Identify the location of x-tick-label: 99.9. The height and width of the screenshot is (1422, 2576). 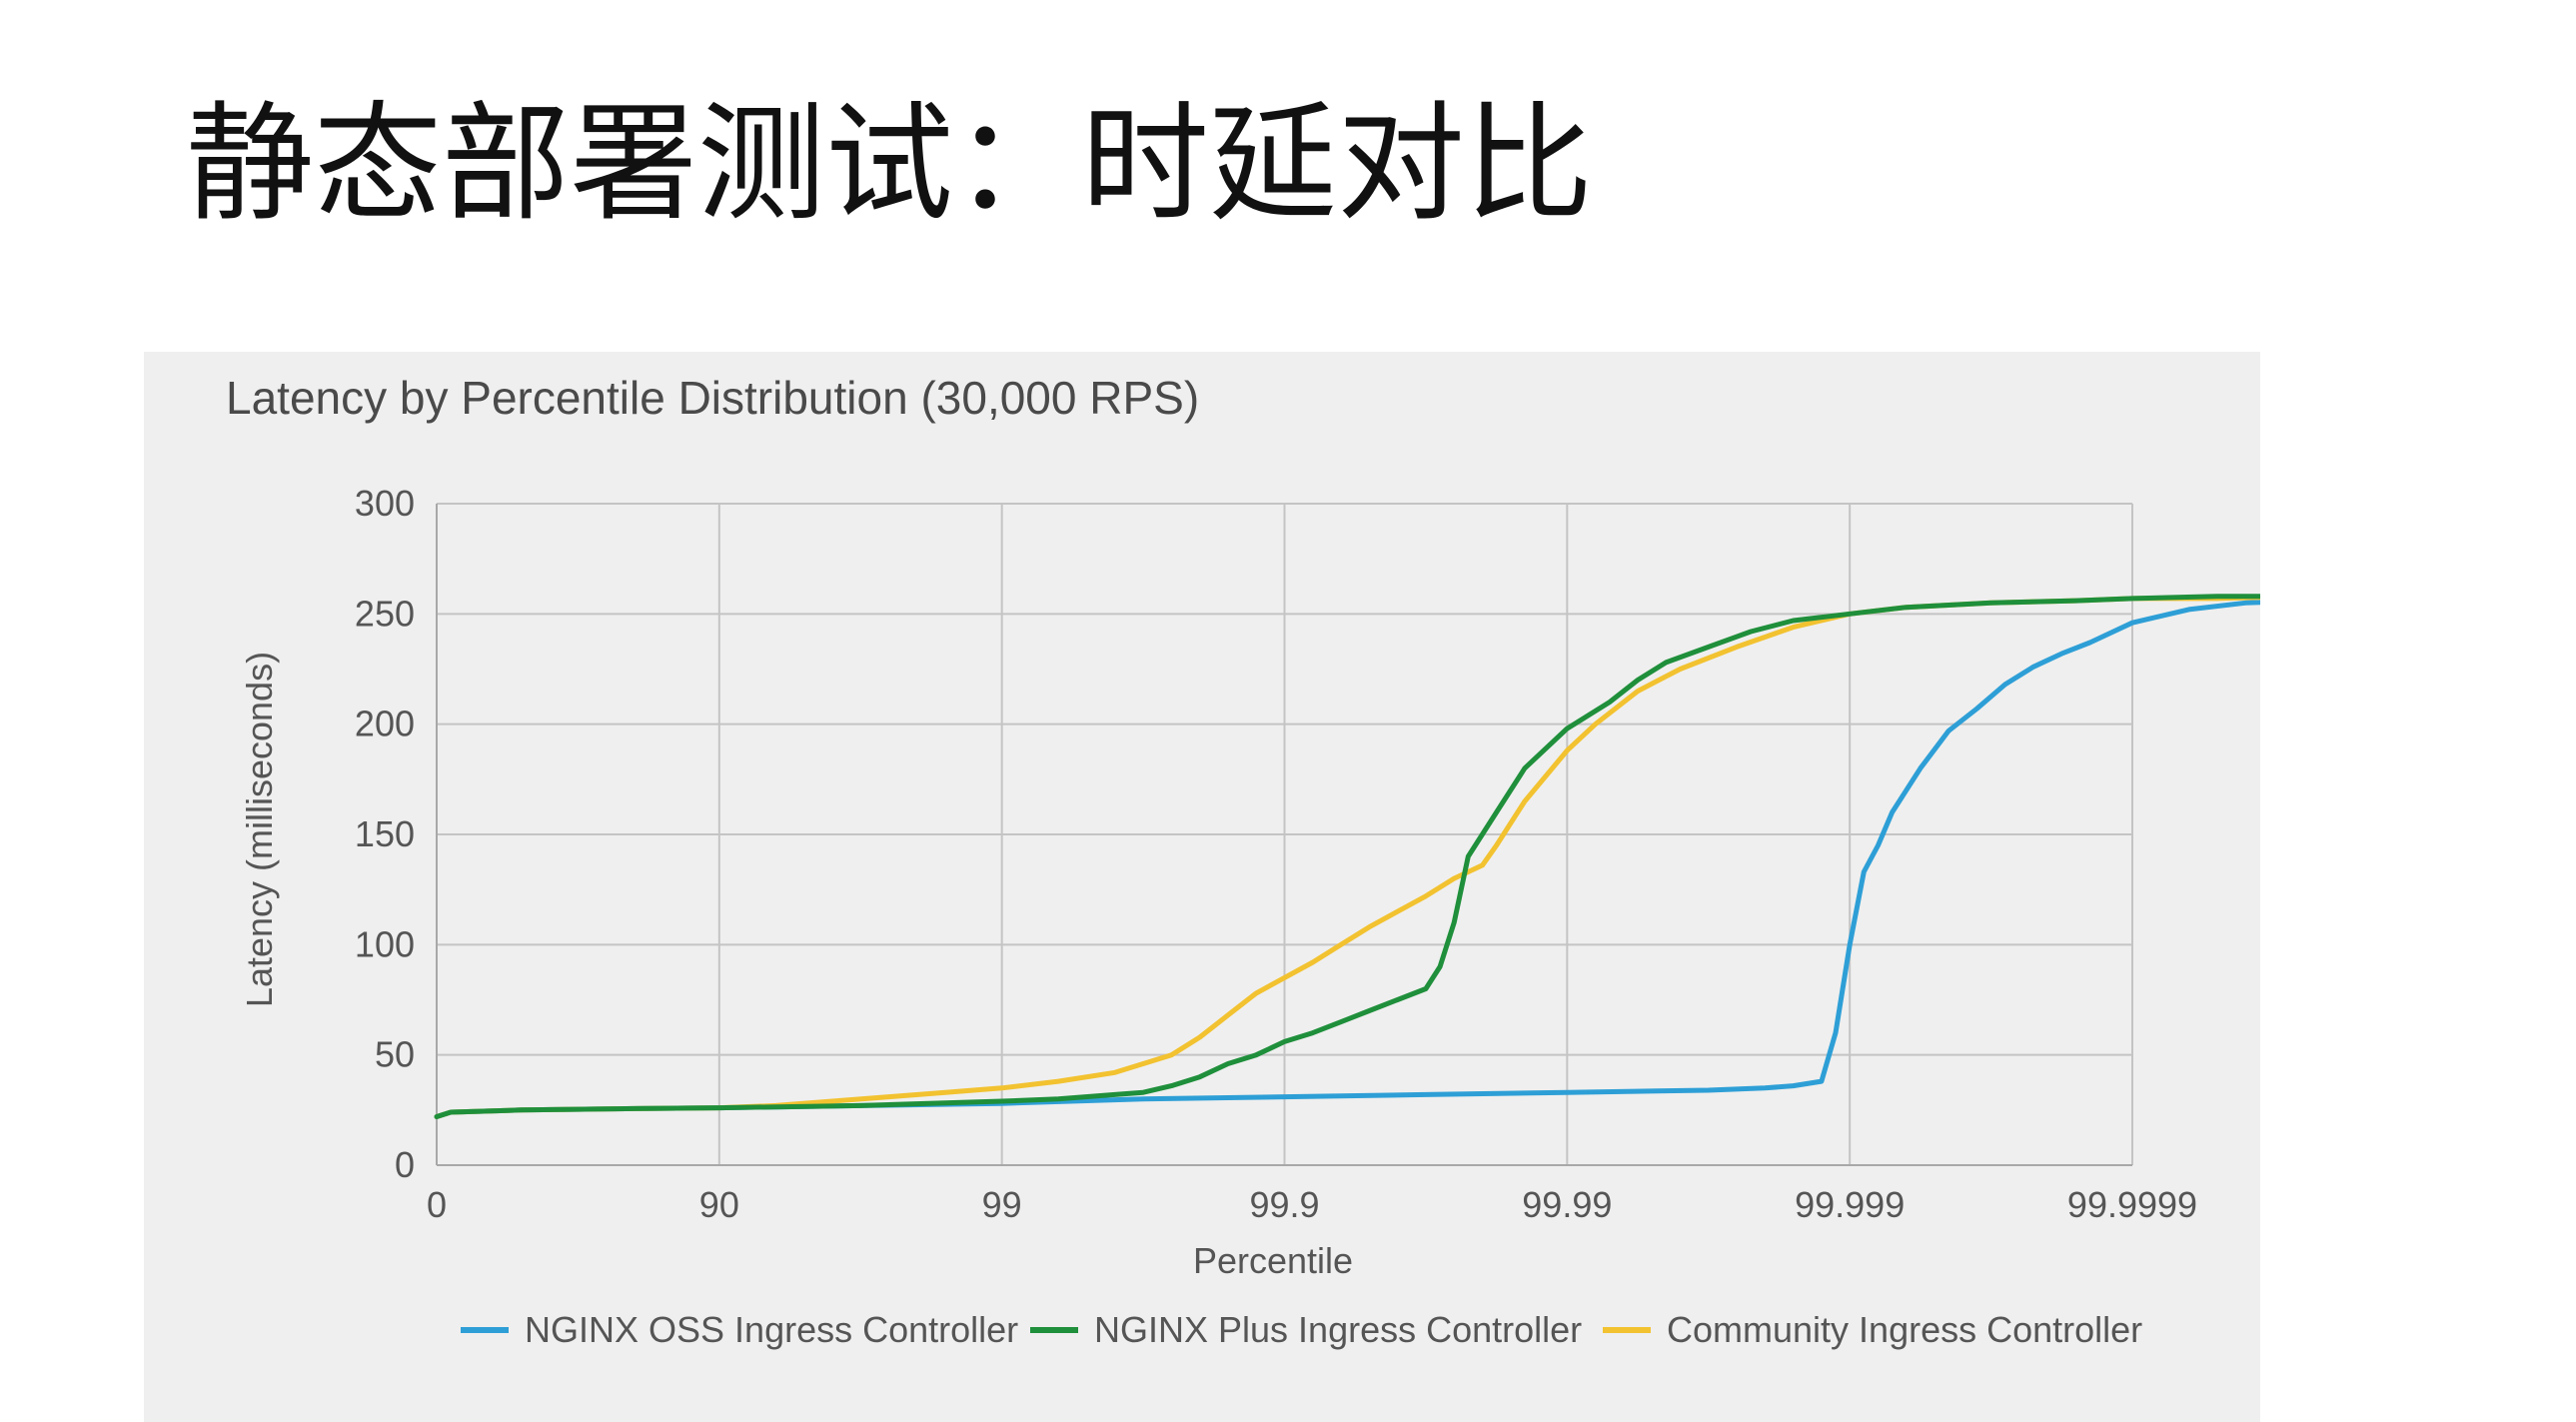
(1284, 1204).